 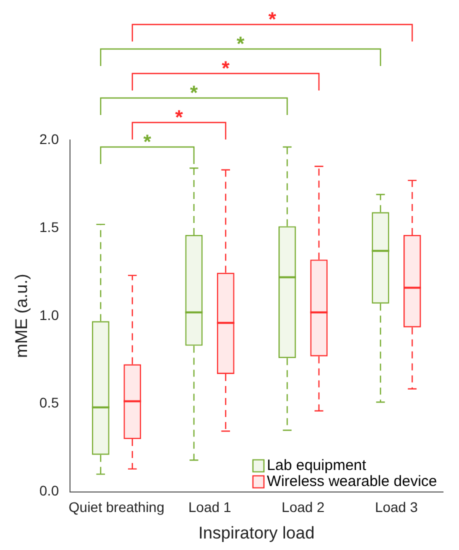 What do you see at coordinates (49, 314) in the screenshot?
I see `y-tick-label: 1.0` at bounding box center [49, 314].